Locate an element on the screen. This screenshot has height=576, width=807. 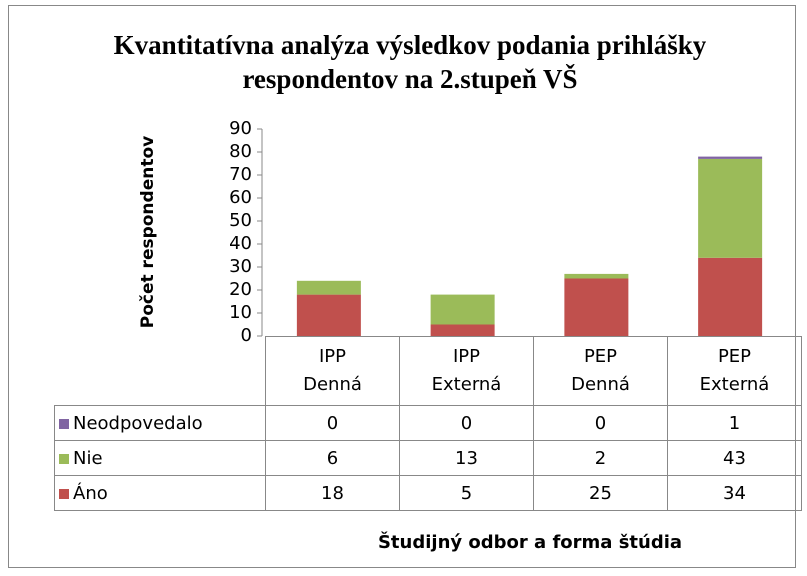
legend-cell: Neodpovedalo is located at coordinates (160, 423).